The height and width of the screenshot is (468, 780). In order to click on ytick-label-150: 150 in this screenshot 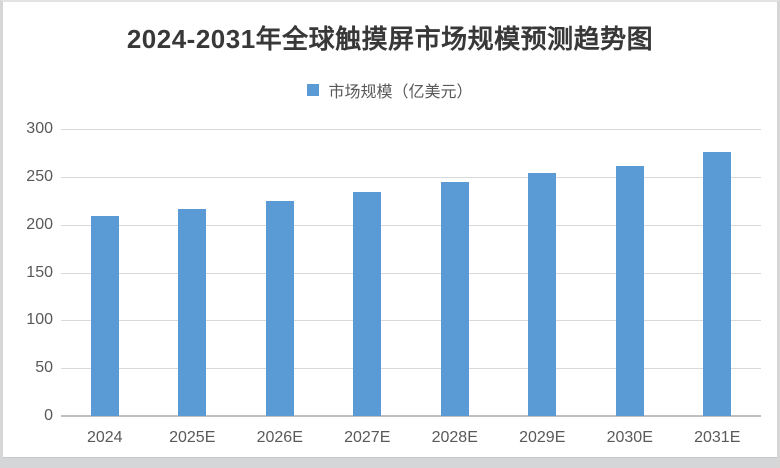, I will do `click(39, 272)`.